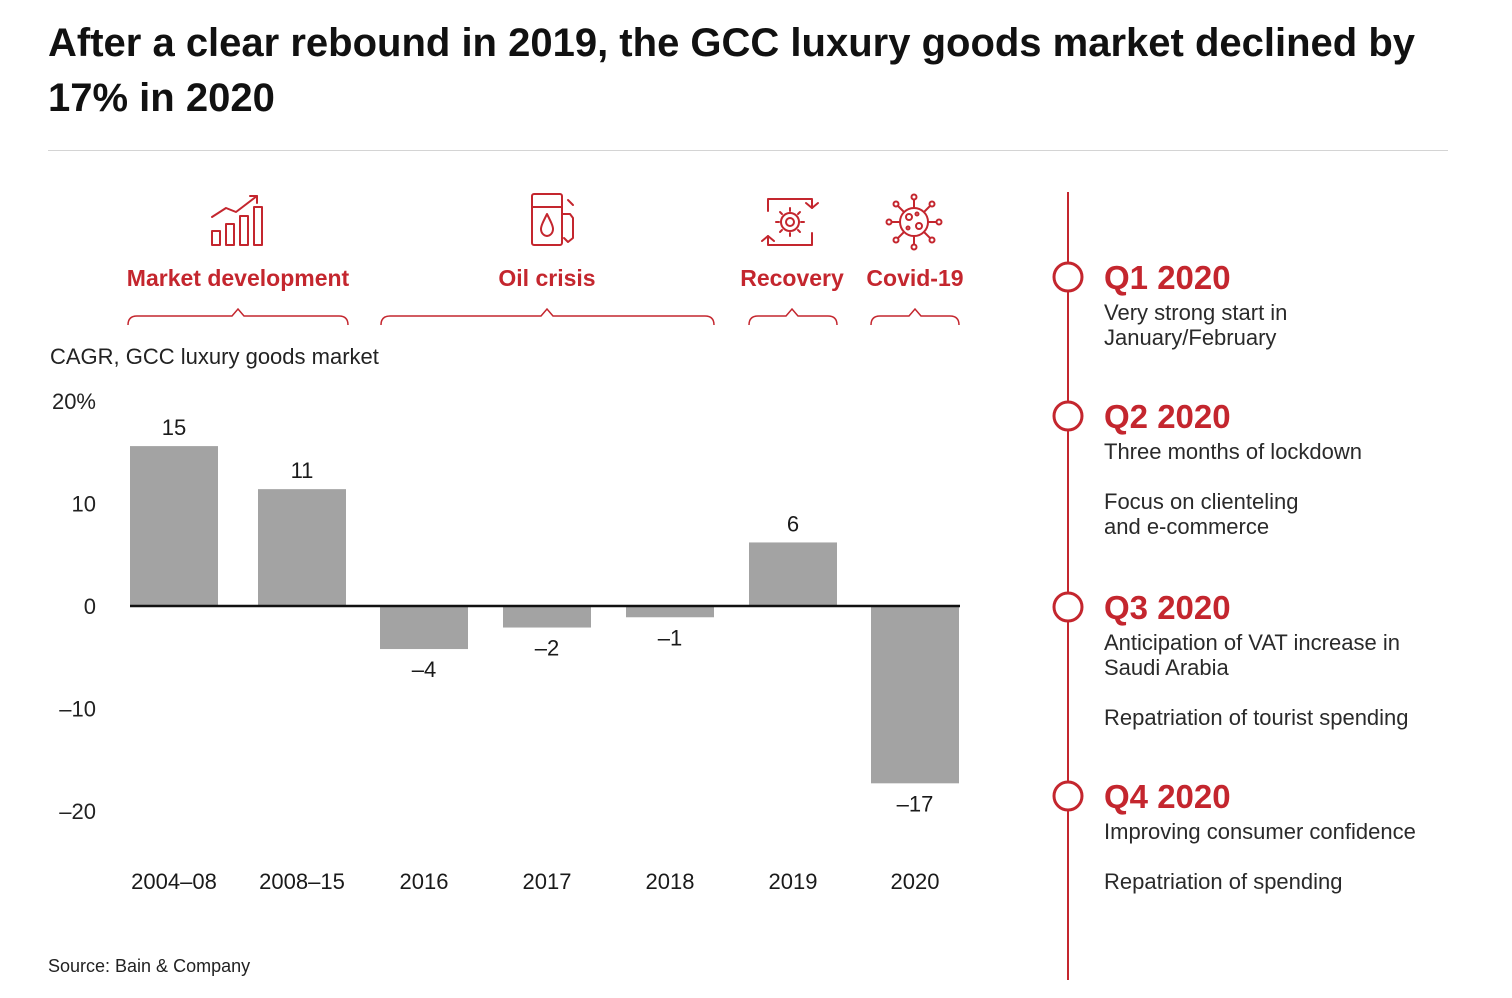 This screenshot has width=1512, height=998. What do you see at coordinates (77, 709) in the screenshot?
I see `y-tick-label: –10` at bounding box center [77, 709].